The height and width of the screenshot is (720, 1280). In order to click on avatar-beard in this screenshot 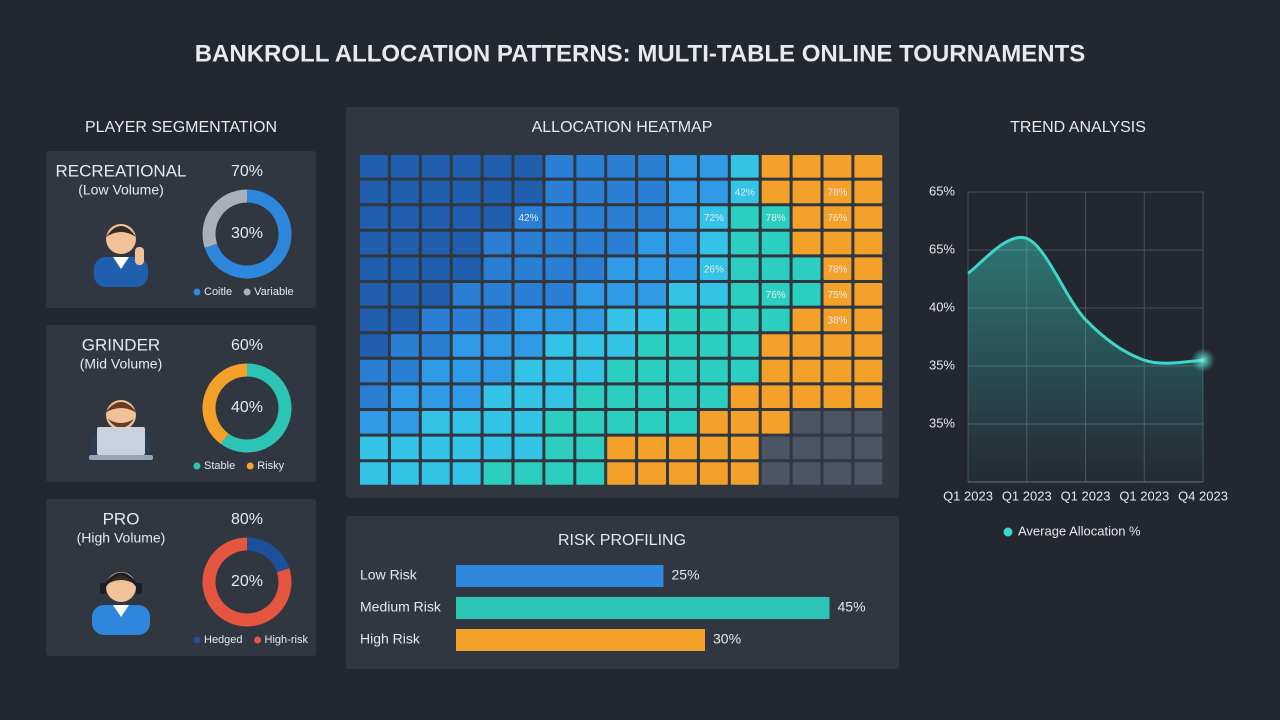, I will do `click(121, 423)`.